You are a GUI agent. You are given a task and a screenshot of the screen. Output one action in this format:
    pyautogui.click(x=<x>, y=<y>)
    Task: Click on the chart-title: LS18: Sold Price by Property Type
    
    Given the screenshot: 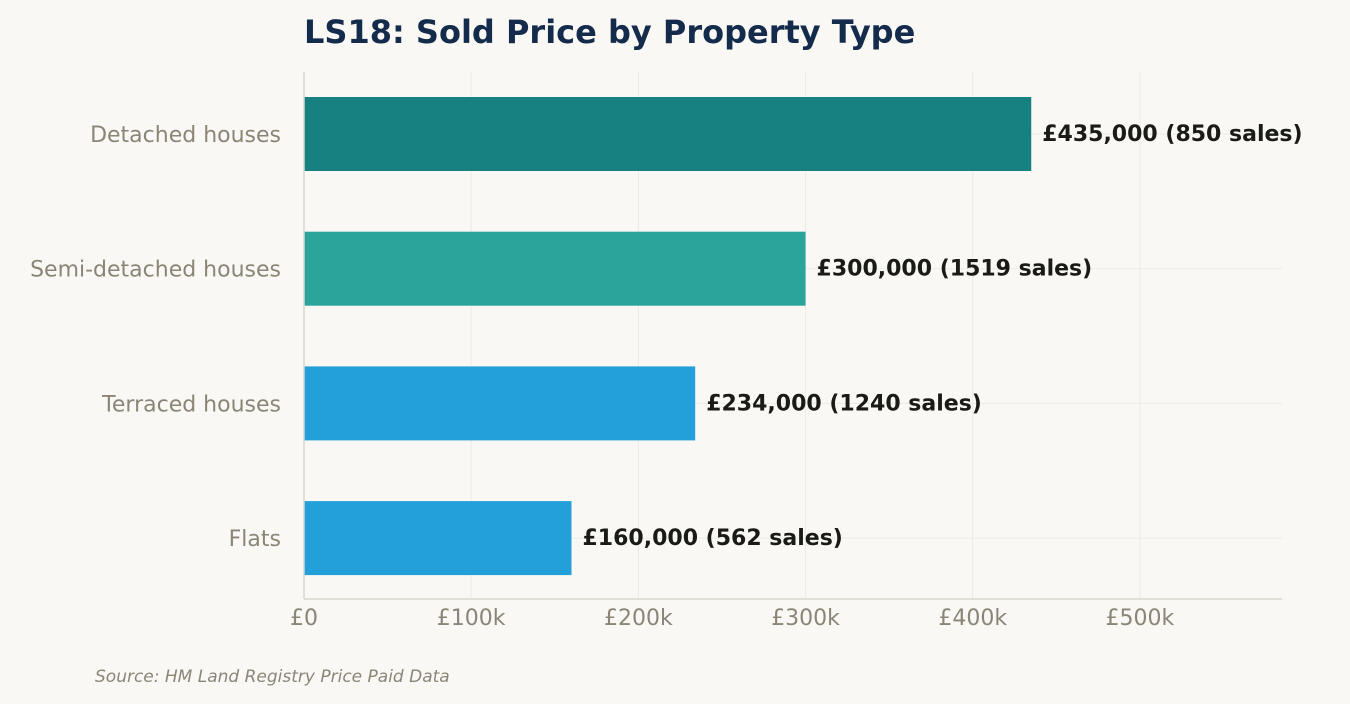 What is the action you would take?
    pyautogui.click(x=609, y=32)
    